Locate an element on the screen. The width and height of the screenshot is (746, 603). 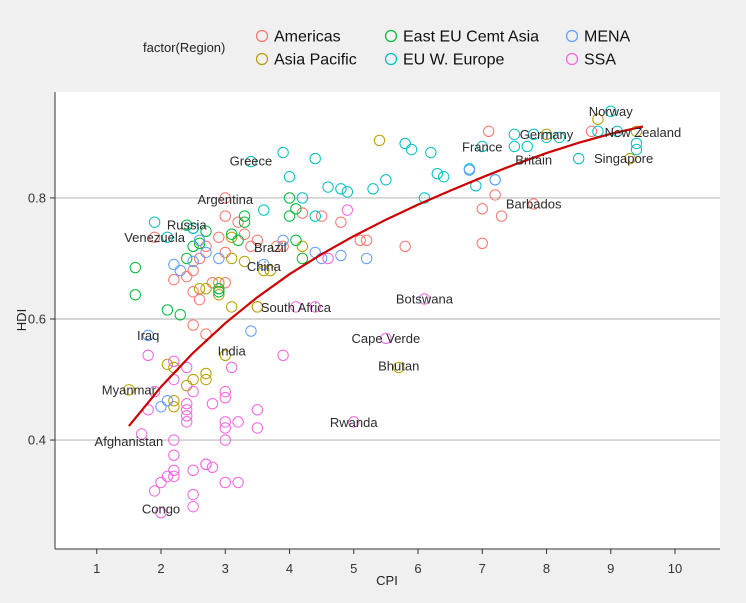
point-label: Venezuela is located at coordinates (154, 237).